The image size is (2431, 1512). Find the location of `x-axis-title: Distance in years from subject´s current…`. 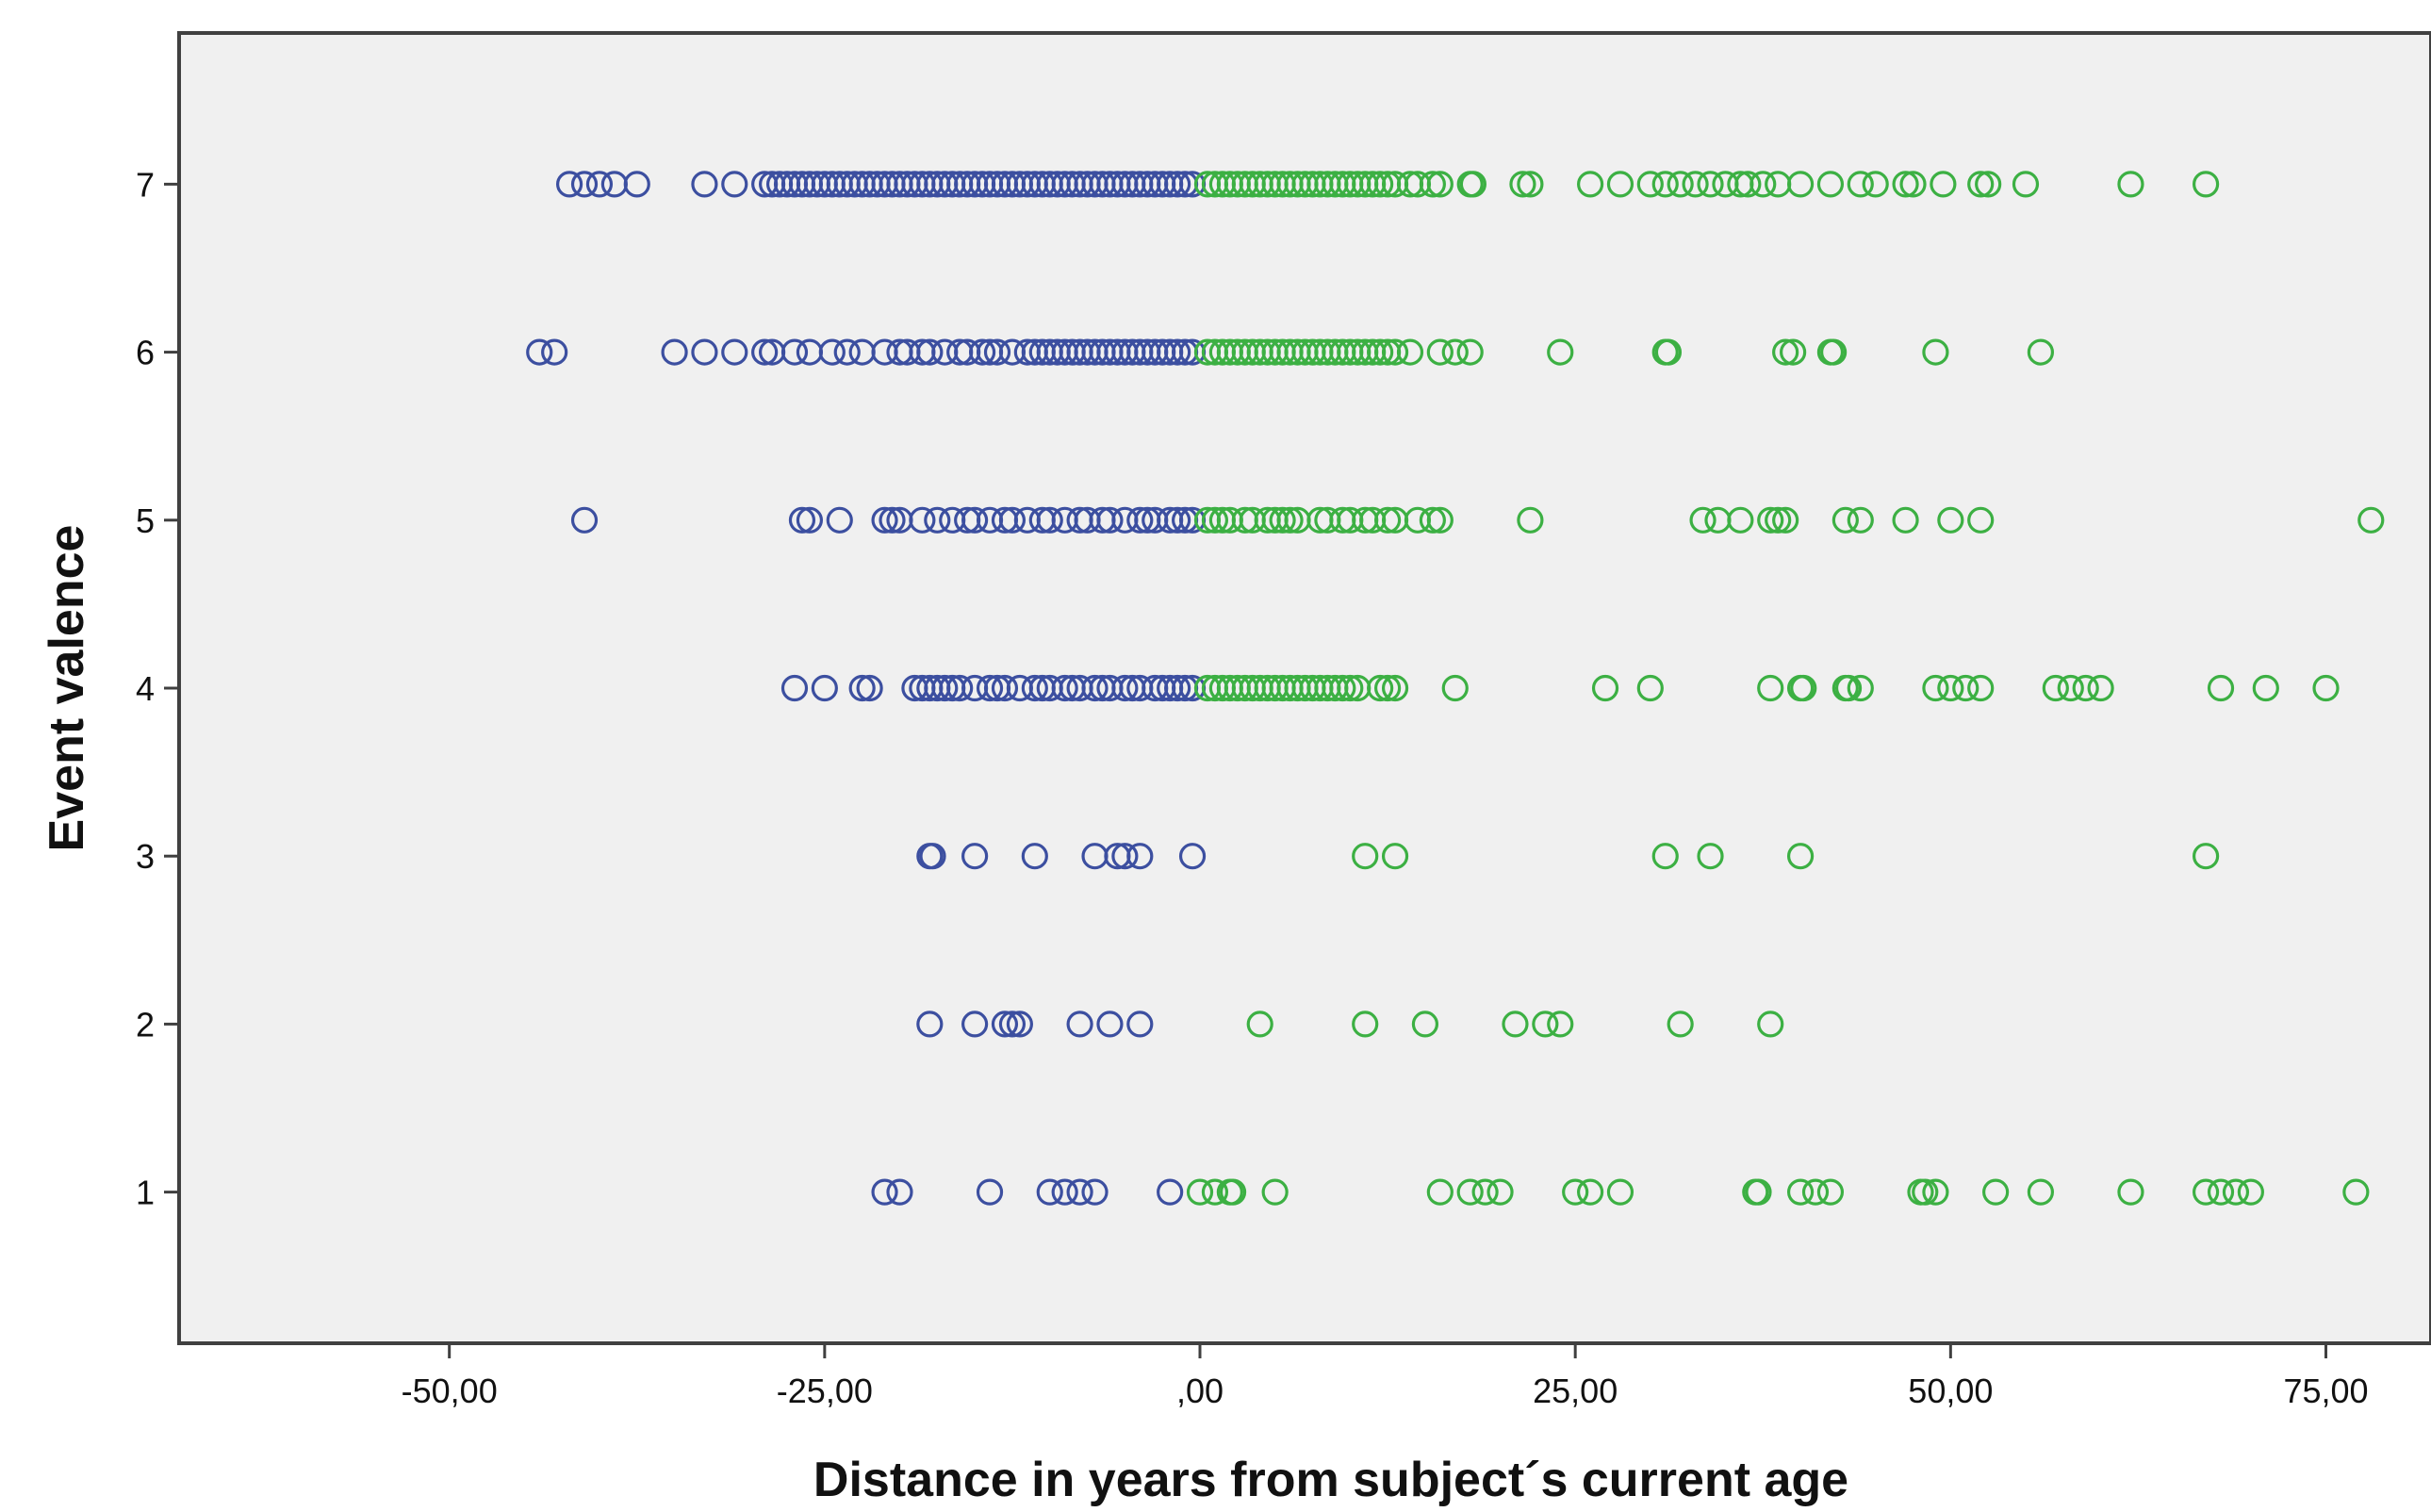

x-axis-title: Distance in years from subject´s current… is located at coordinates (1330, 1480).